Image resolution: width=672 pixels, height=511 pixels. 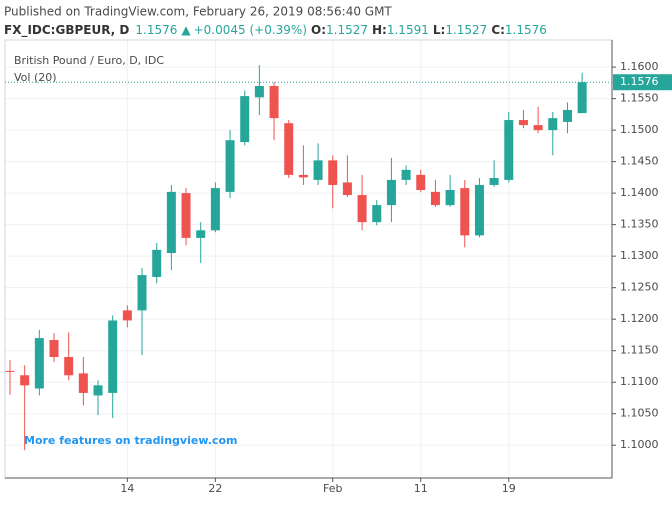 What do you see at coordinates (526, 30) in the screenshot?
I see `c-value: 1.1576` at bounding box center [526, 30].